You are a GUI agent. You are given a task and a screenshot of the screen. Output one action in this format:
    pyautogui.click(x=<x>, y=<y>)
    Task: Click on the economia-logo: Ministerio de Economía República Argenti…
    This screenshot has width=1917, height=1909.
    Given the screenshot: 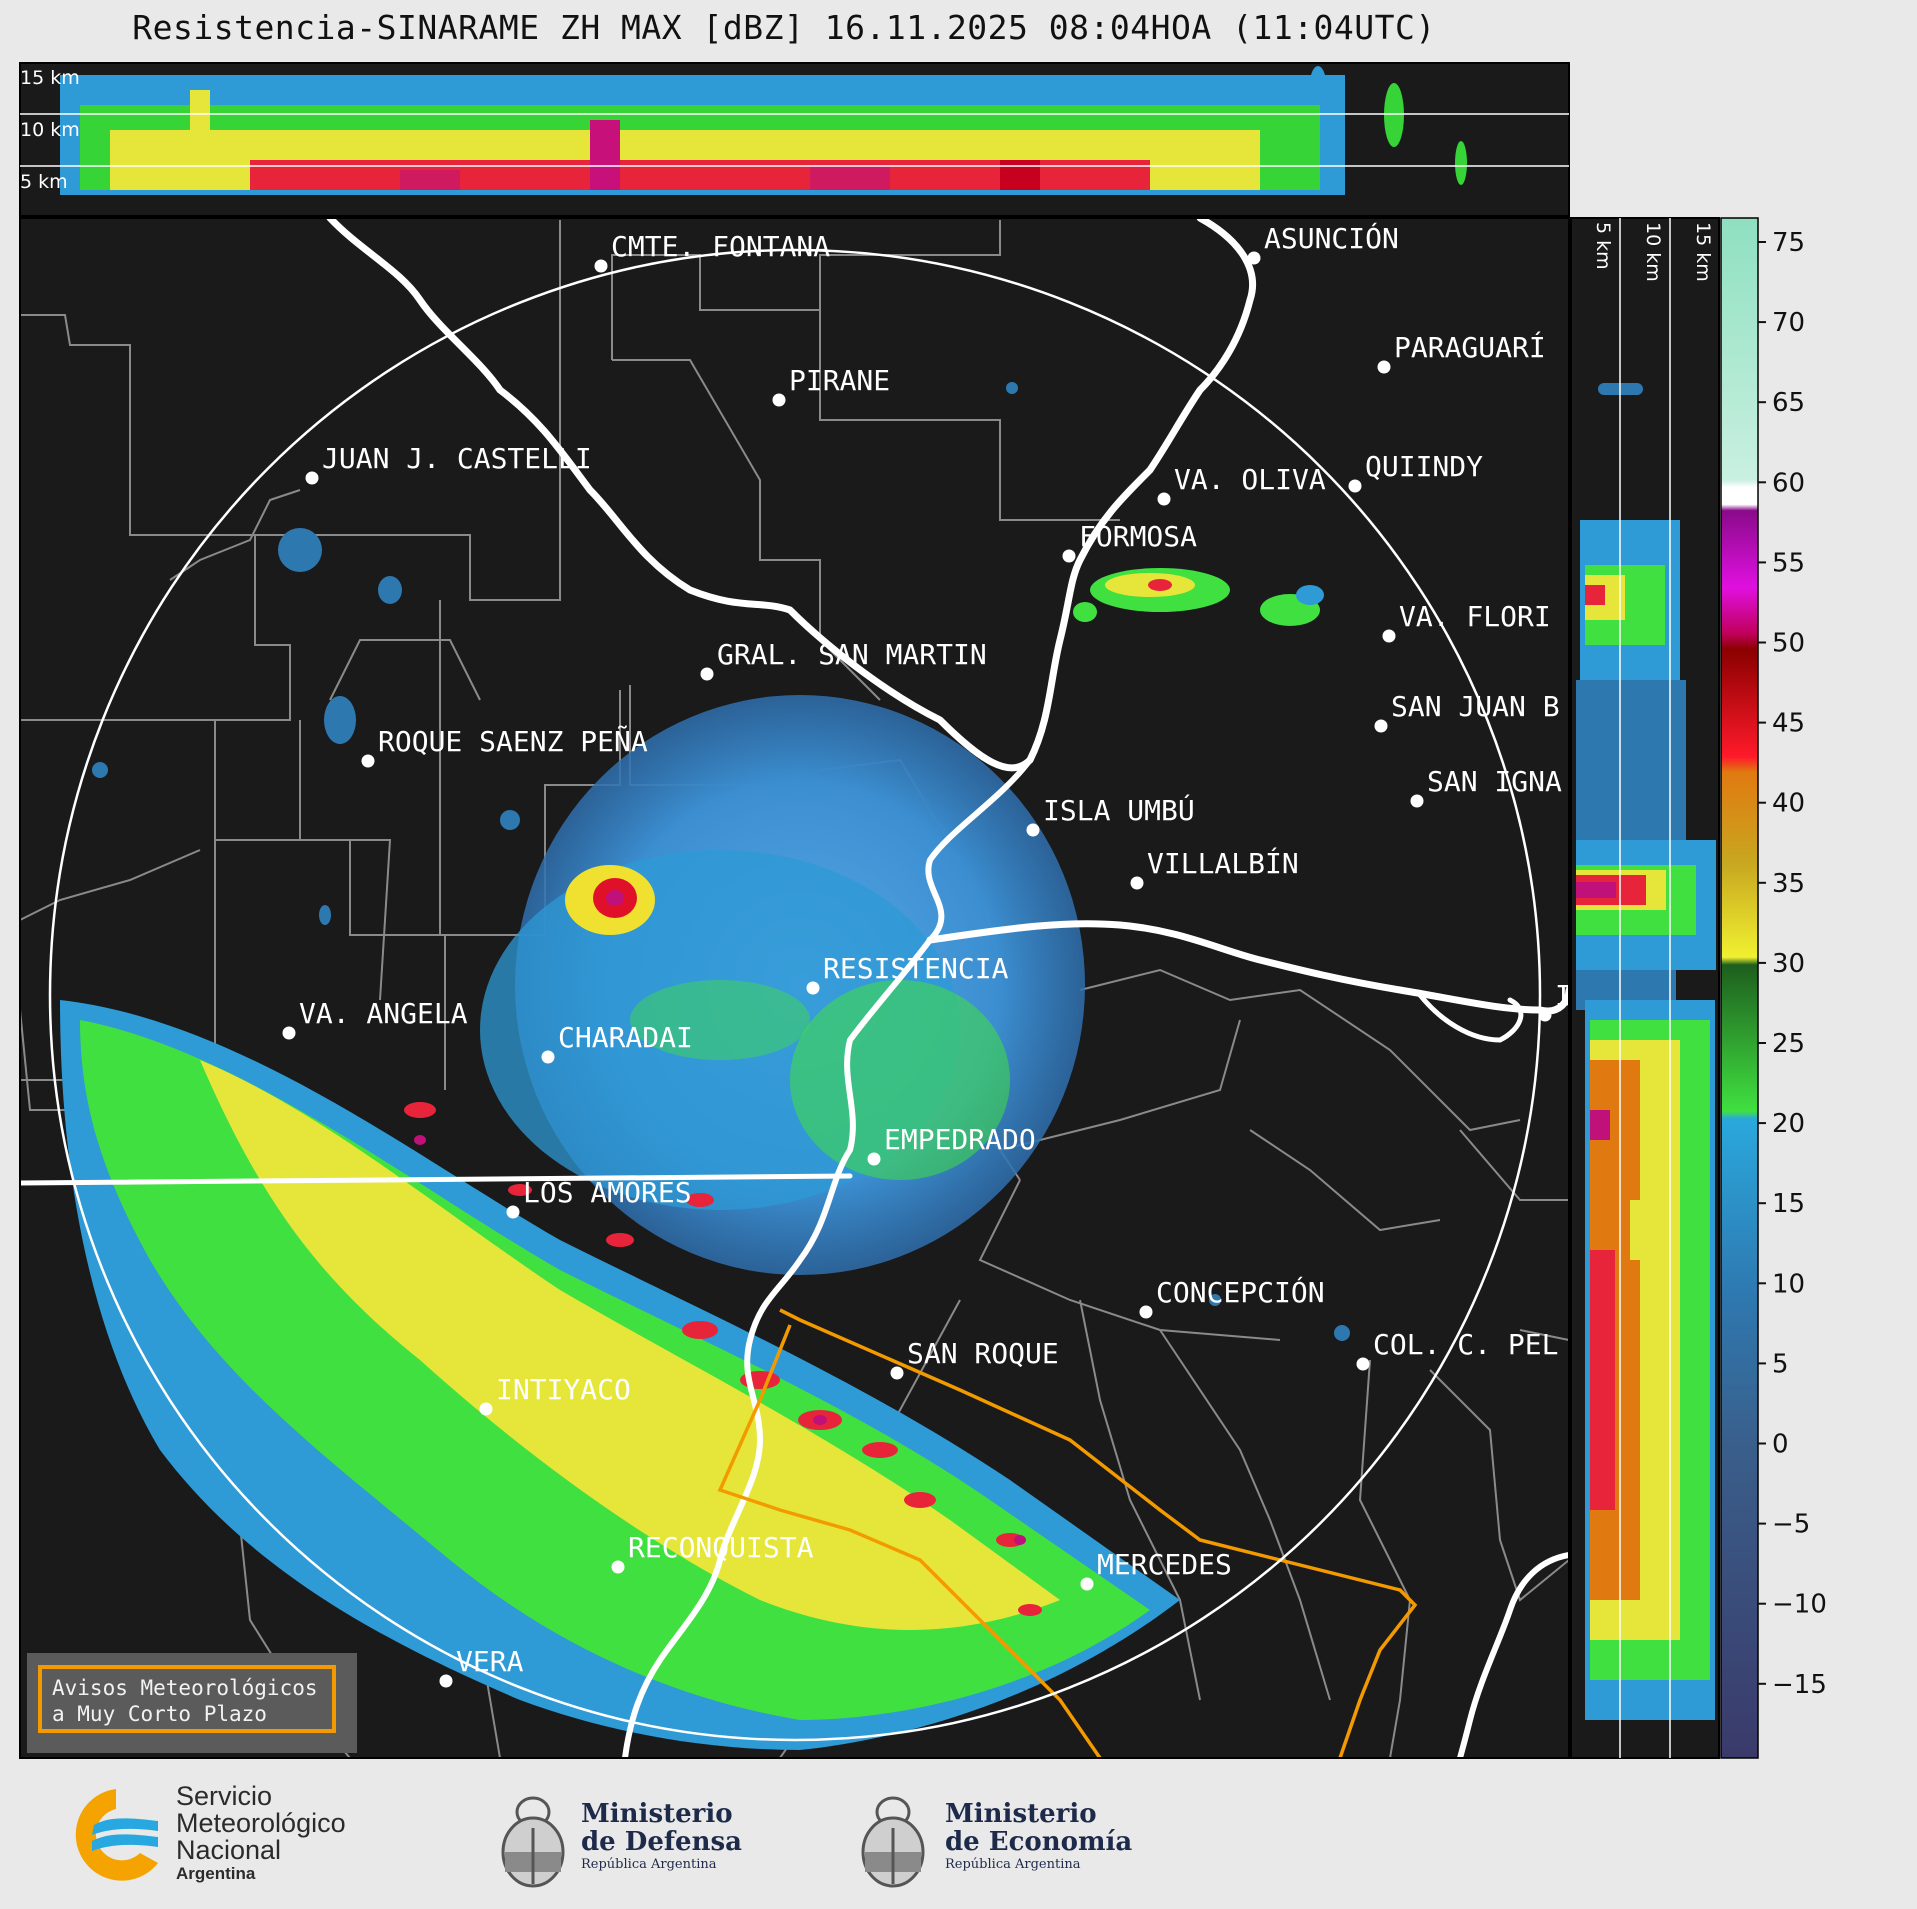 What is the action you would take?
    pyautogui.click(x=1005, y=1837)
    